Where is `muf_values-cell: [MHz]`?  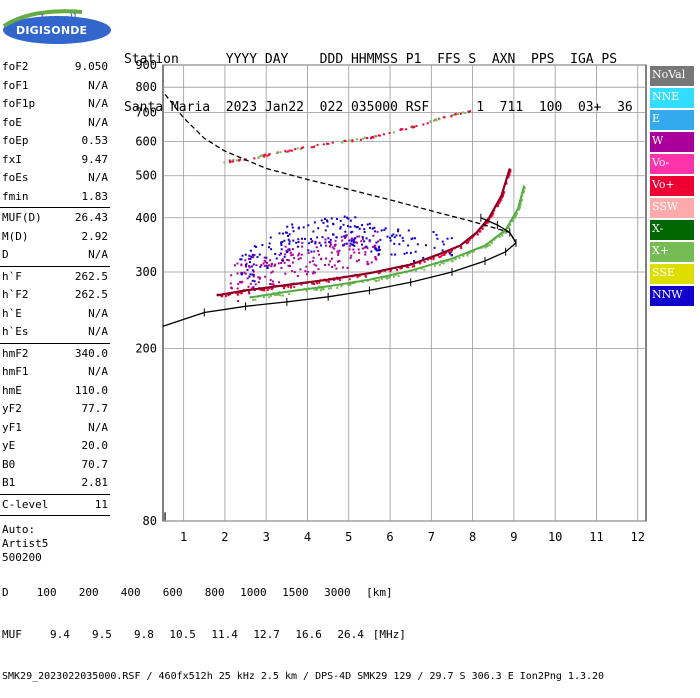
muf_values-cell: [MHz] is located at coordinates (389, 634).